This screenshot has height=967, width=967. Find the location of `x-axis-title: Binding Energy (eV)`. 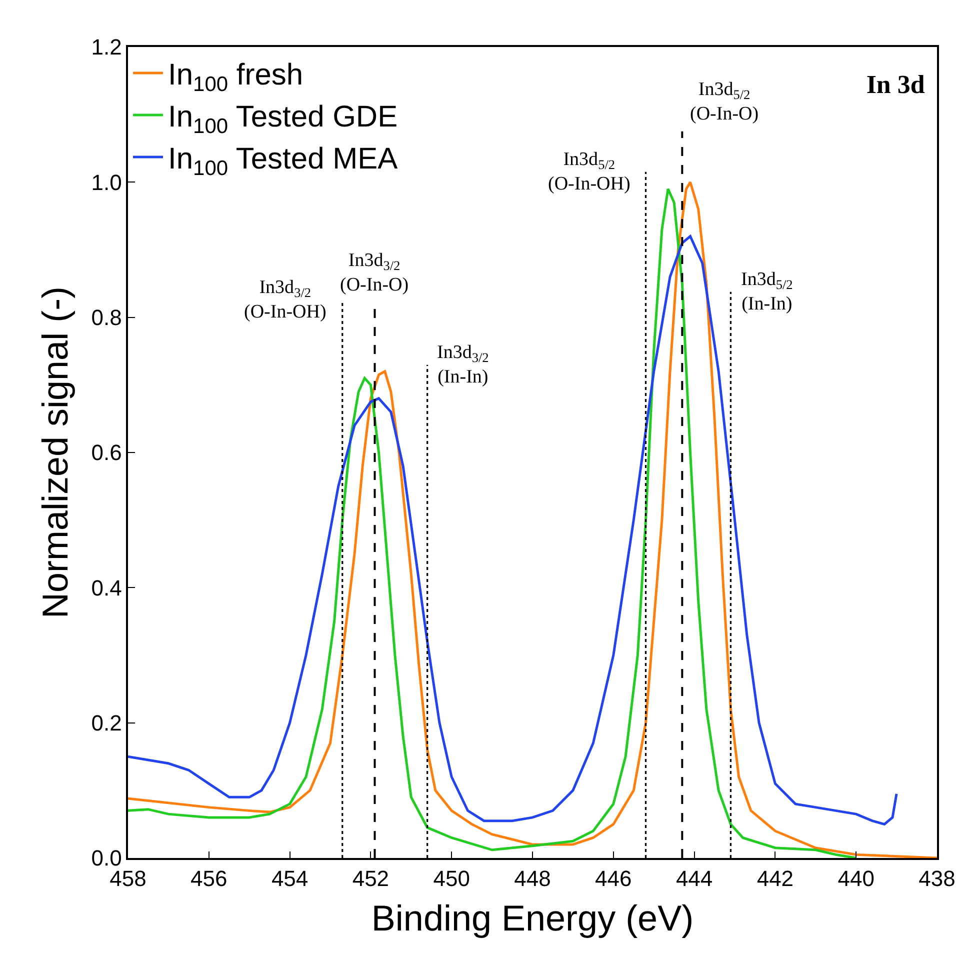

x-axis-title: Binding Energy (eV) is located at coordinates (532, 917).